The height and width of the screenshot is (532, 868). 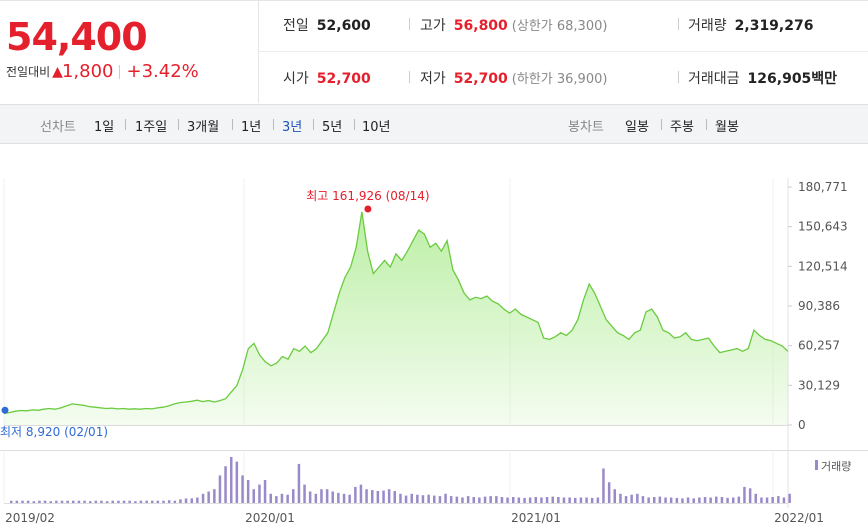 What do you see at coordinates (727, 127) in the screenshot?
I see `candle-monthly-button: 월봉` at bounding box center [727, 127].